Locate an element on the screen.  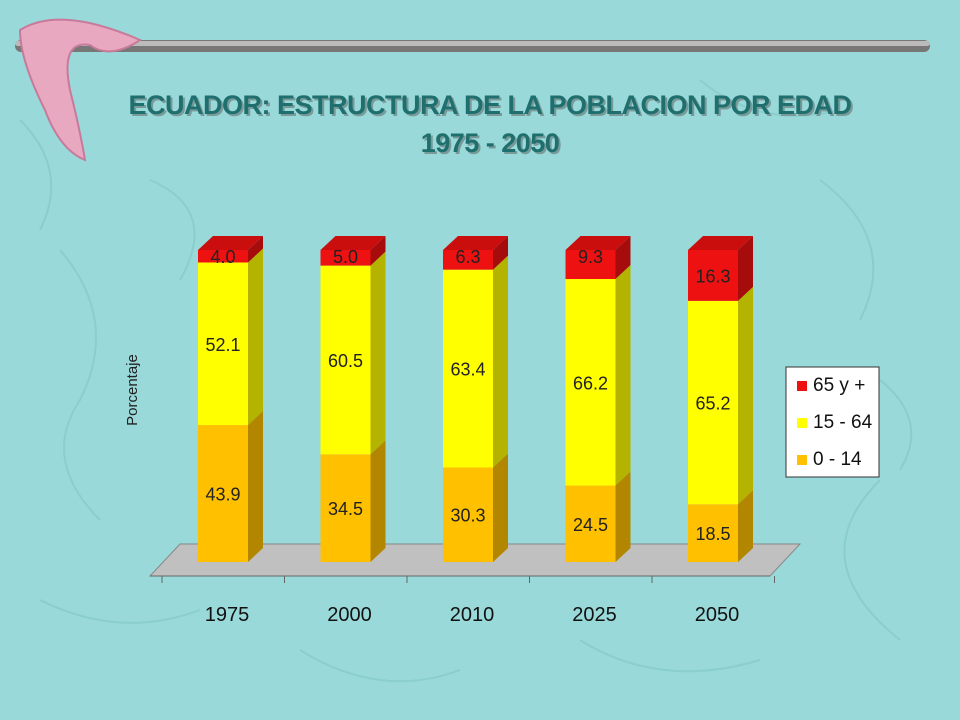
bar-1975-0-14-side is located at coordinates (255, 486).